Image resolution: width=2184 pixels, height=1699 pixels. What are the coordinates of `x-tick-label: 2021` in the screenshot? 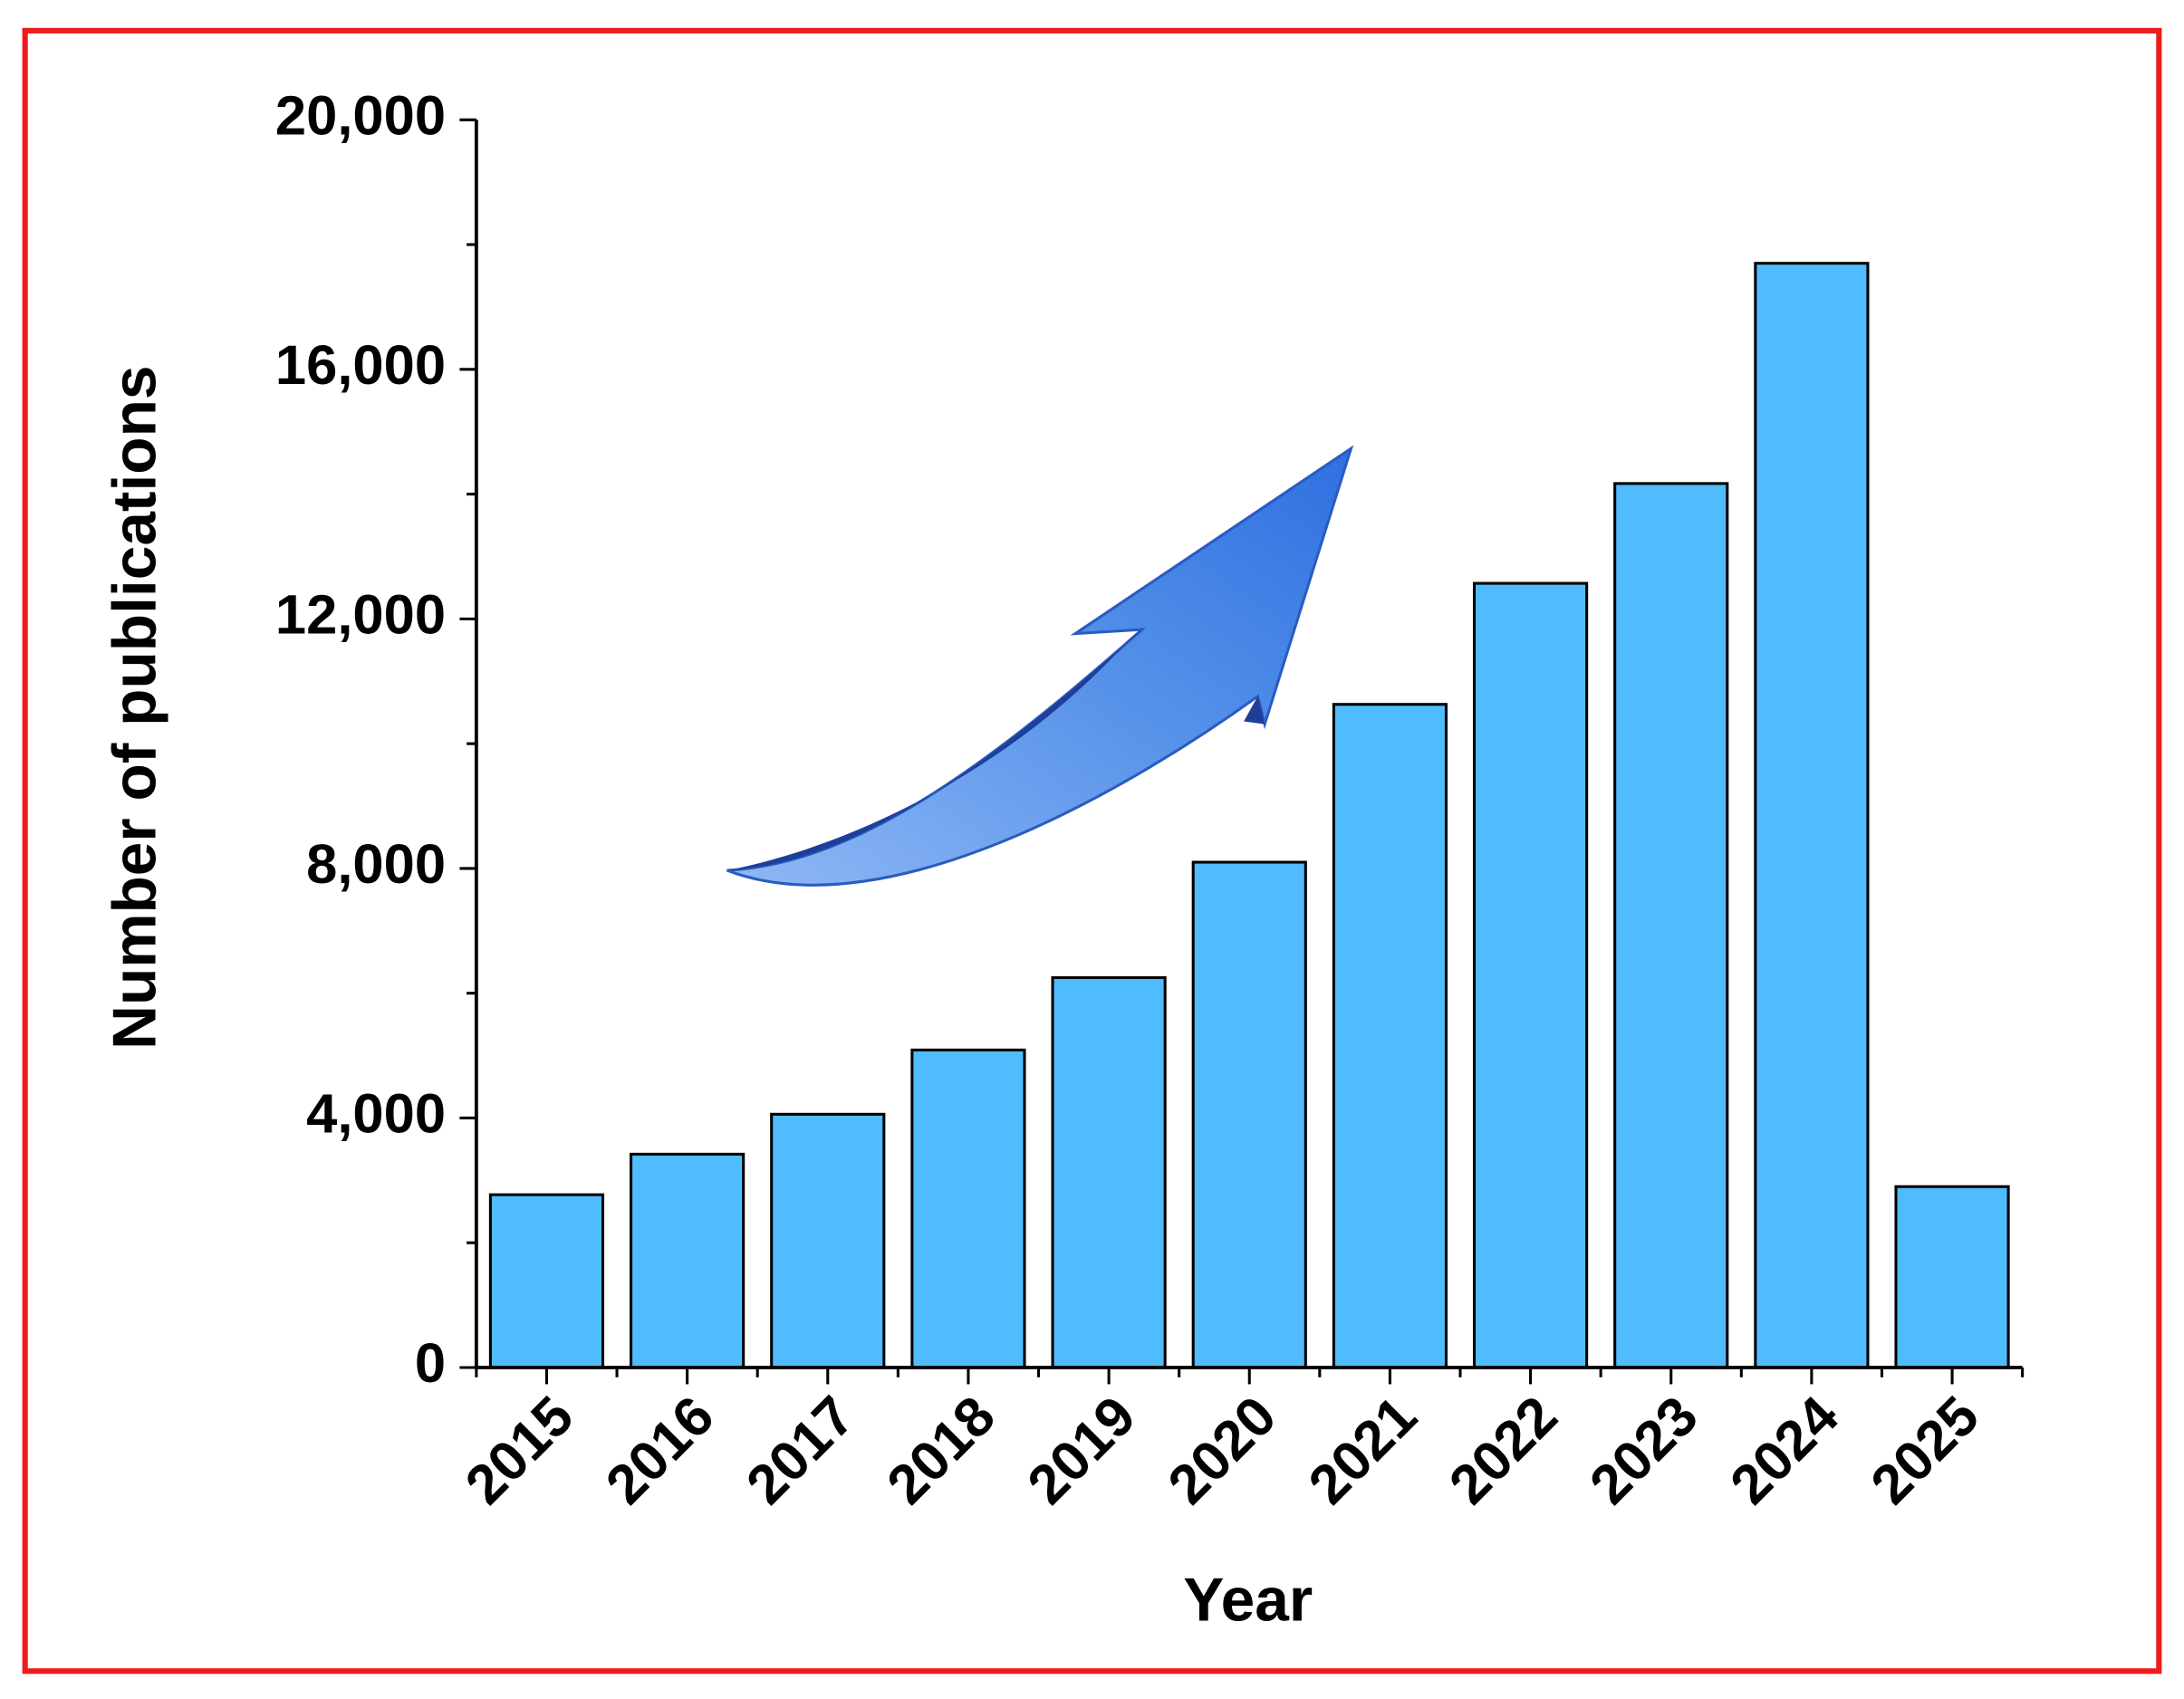 It's located at (1363, 1451).